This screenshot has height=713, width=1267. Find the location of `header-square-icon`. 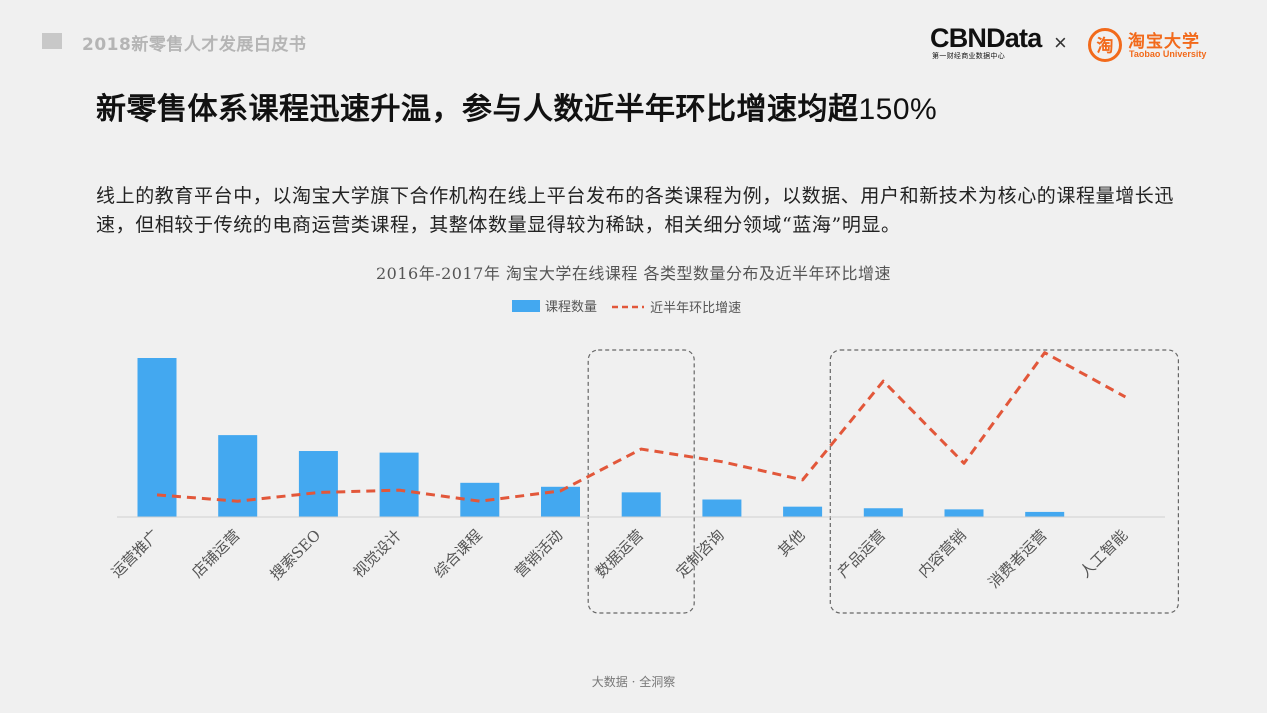

header-square-icon is located at coordinates (52, 41).